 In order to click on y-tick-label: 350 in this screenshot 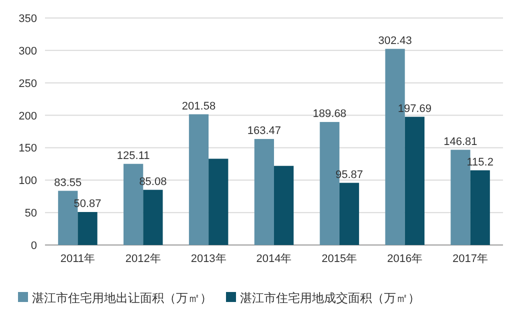, I will do `click(27, 19)`.